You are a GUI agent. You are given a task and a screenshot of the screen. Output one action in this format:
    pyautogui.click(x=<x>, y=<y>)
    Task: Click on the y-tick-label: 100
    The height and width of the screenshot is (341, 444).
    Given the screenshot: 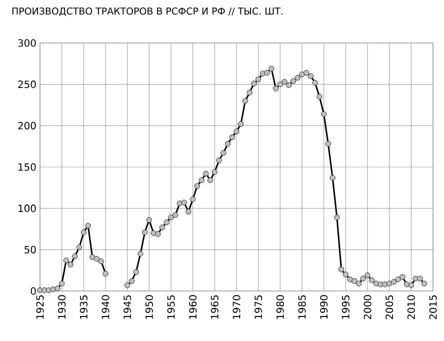 What is the action you would take?
    pyautogui.click(x=27, y=208)
    